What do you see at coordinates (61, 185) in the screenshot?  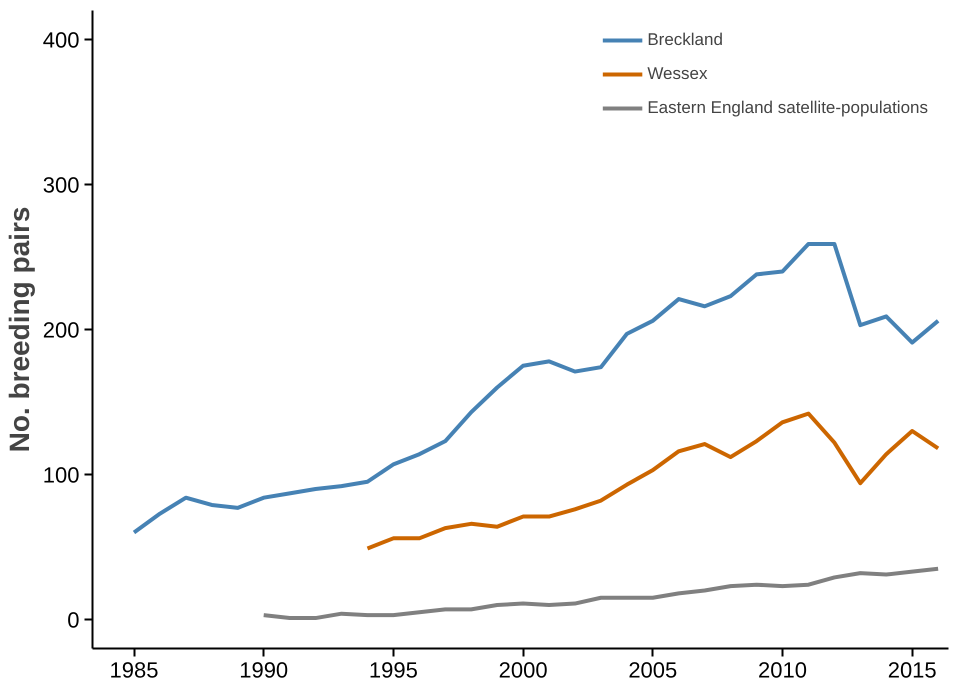 I see `y-tick-label: 300` at bounding box center [61, 185].